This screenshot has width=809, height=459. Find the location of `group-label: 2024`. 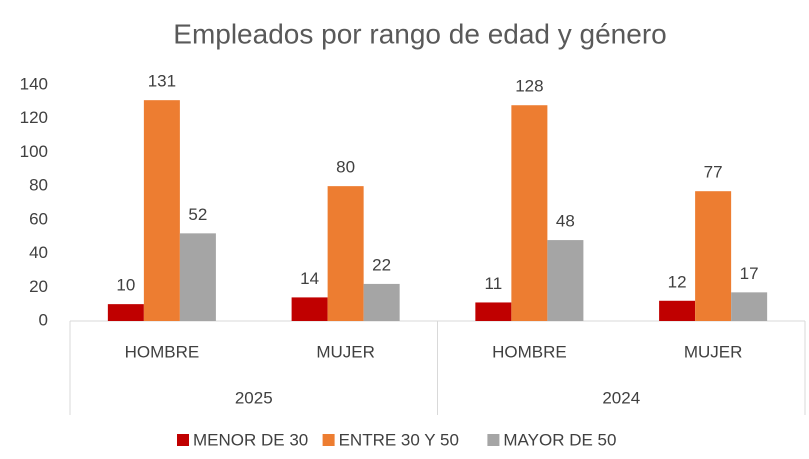

group-label: 2024 is located at coordinates (621, 397).